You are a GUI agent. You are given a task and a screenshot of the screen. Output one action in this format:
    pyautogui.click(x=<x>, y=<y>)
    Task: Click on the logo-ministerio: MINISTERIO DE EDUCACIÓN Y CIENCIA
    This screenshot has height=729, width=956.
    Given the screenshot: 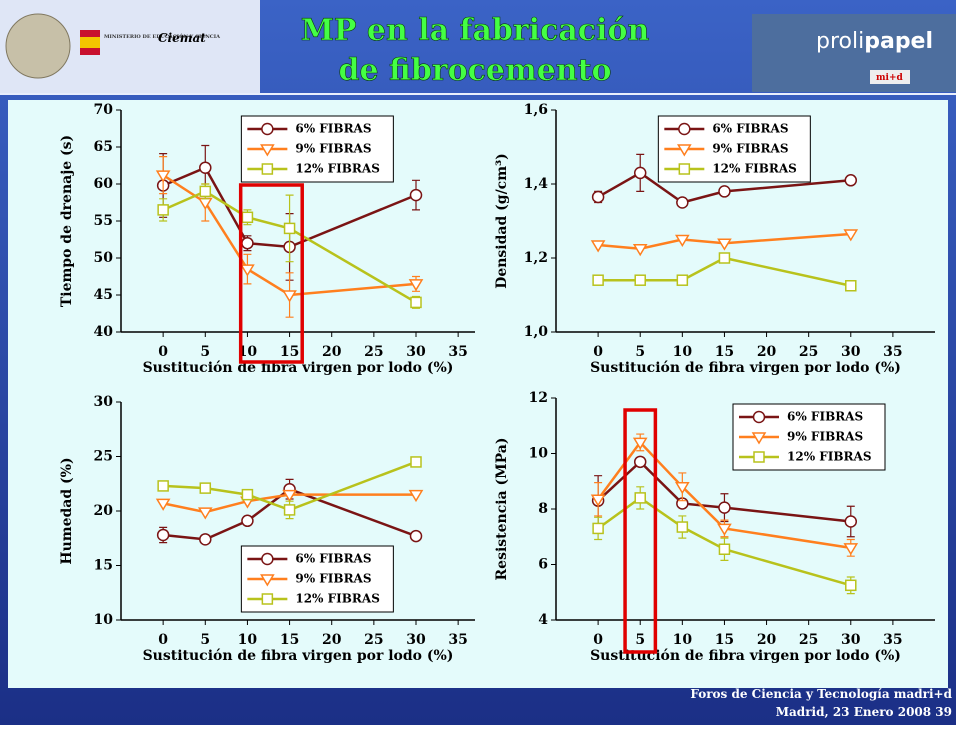 What is the action you would take?
    pyautogui.click(x=162, y=36)
    